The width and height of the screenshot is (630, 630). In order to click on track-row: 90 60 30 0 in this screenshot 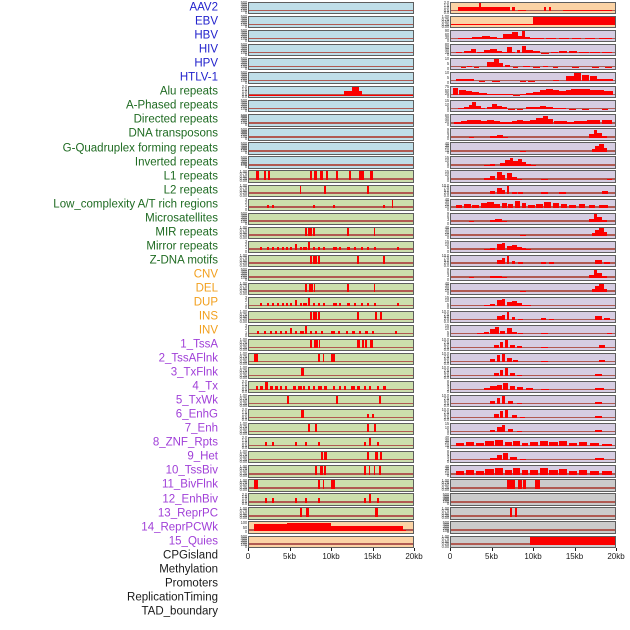, I will do `click(522, 35)`.